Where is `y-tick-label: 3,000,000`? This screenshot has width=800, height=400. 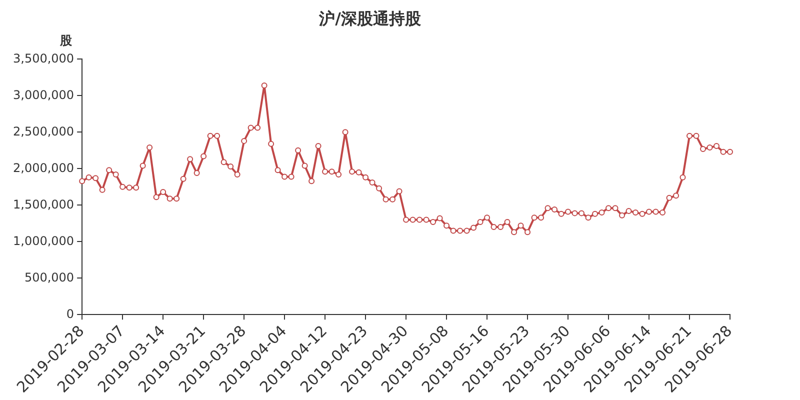
y-tick-label: 3,000,000 is located at coordinates (43, 95).